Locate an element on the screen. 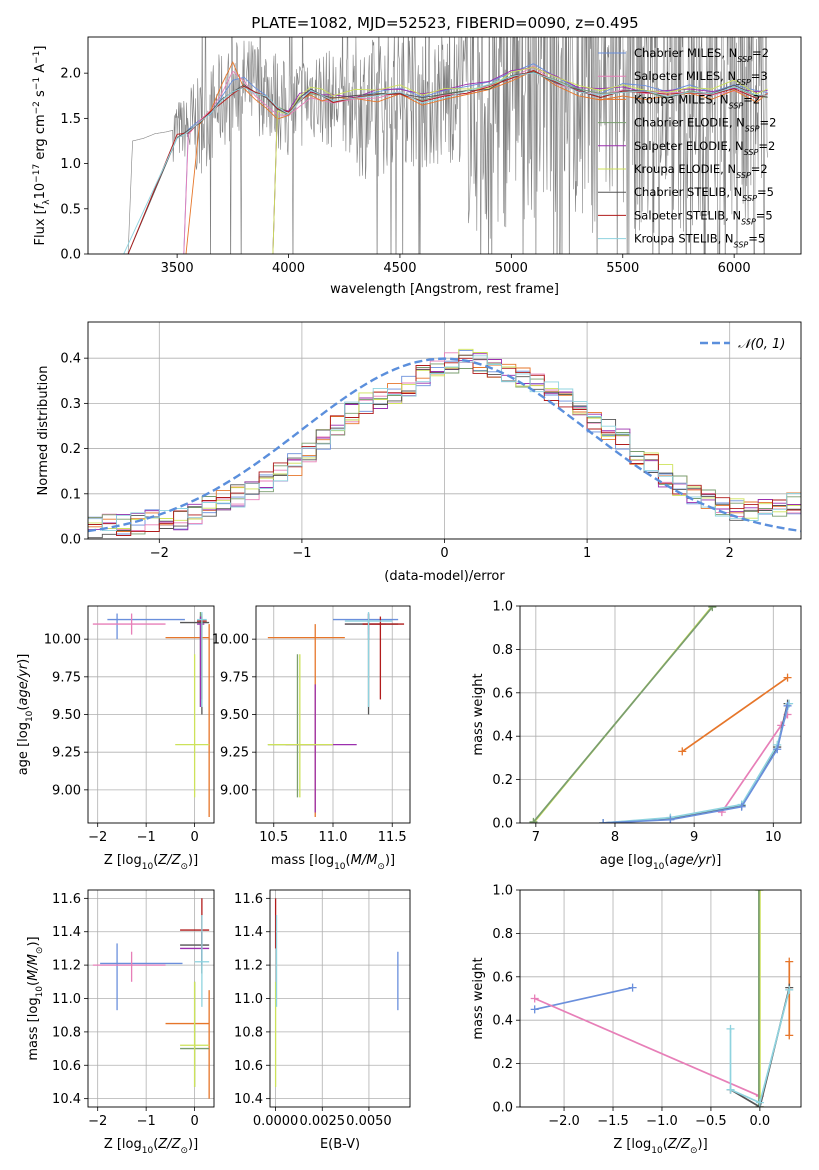  x-axis-label: E(B-V) is located at coordinates (340, 1144).